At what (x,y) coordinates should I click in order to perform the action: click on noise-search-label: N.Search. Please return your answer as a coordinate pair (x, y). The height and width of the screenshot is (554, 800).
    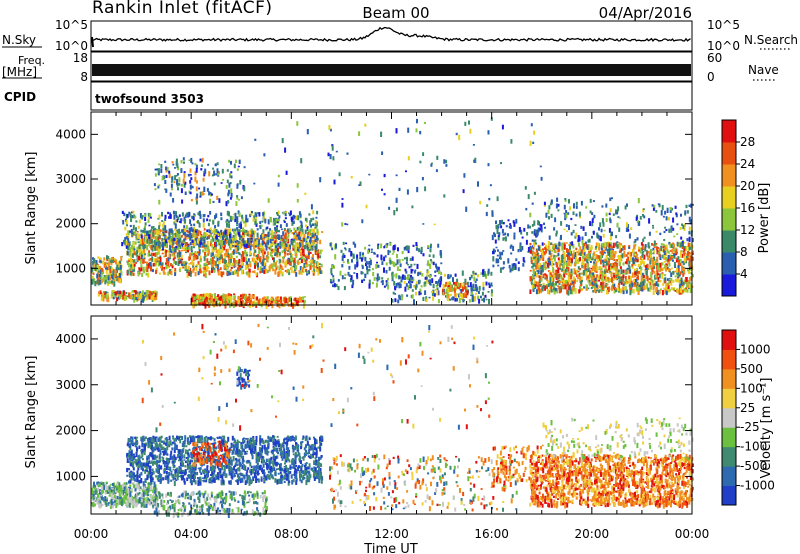
    Looking at the image, I should click on (771, 40).